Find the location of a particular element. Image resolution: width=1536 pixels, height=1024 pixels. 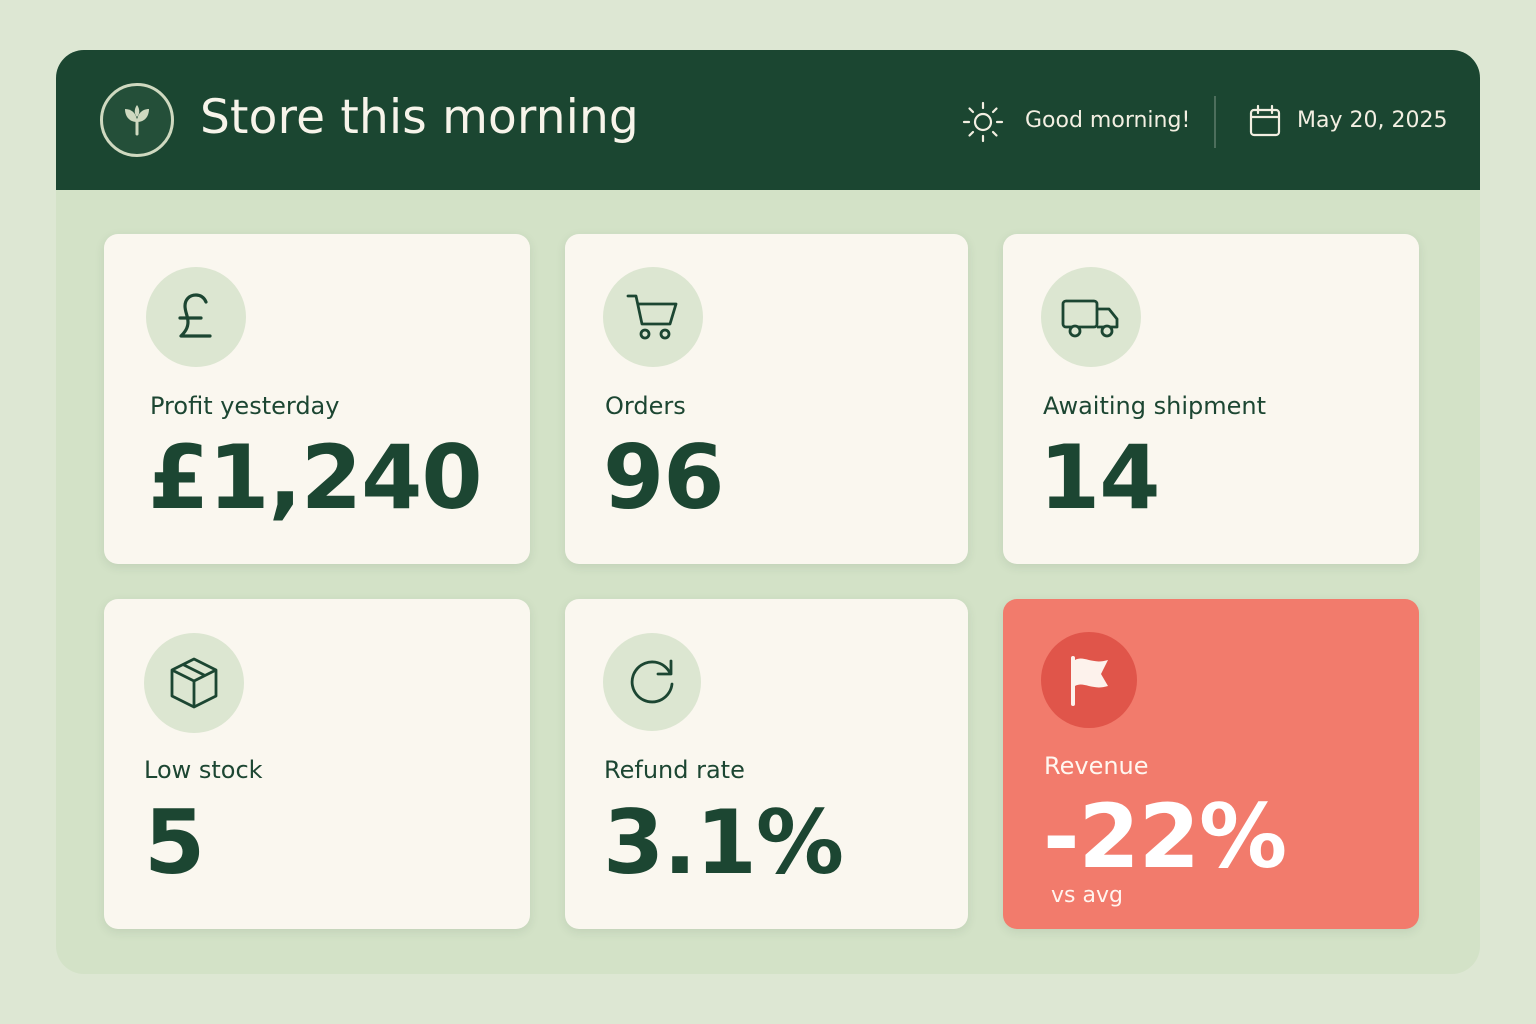

card-label: Awaiting shipment is located at coordinates (1154, 406).